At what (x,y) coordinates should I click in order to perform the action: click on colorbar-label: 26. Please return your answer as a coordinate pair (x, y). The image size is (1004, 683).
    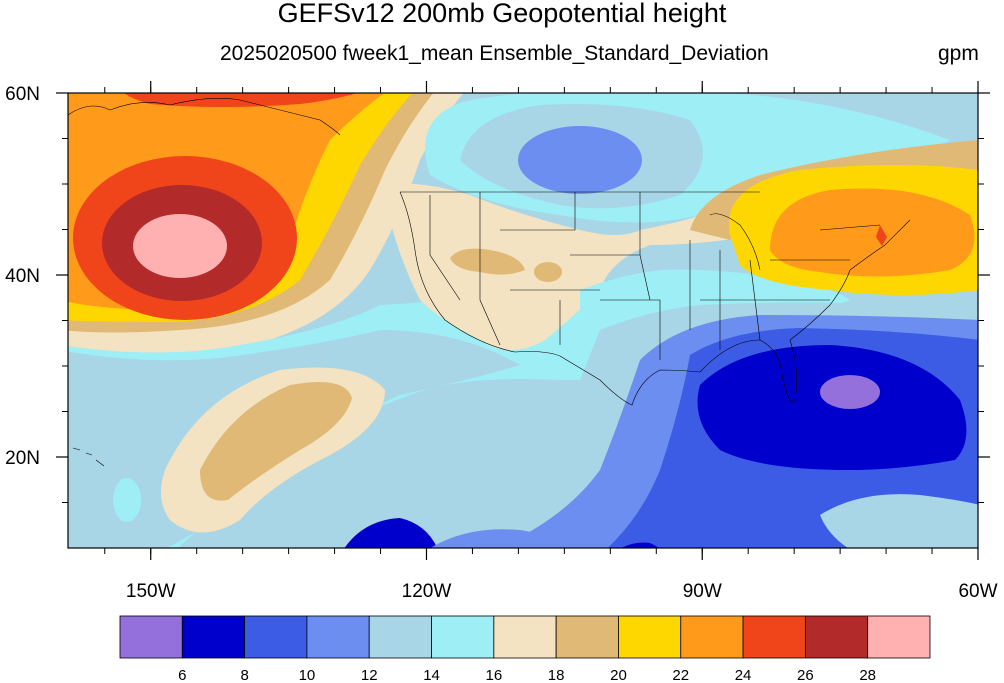
    Looking at the image, I should click on (805, 675).